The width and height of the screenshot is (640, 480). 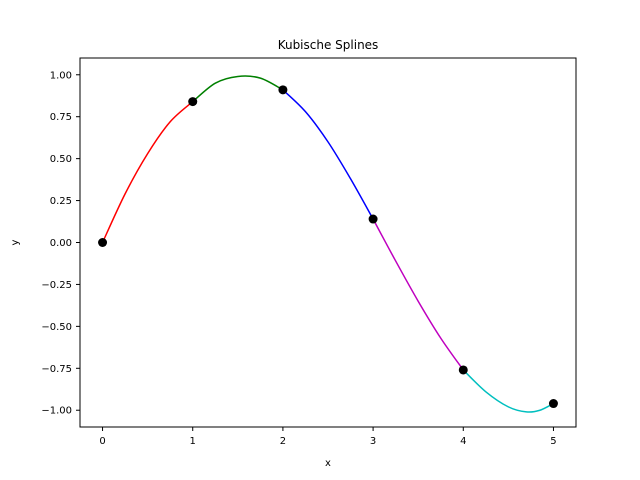 I want to click on y-tick-label: 0.50, so click(x=61, y=159).